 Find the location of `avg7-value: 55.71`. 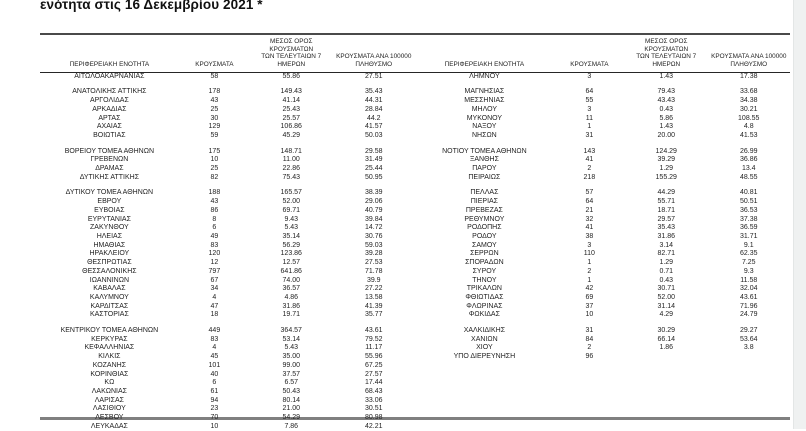

avg7-value: 55.71 is located at coordinates (666, 202).